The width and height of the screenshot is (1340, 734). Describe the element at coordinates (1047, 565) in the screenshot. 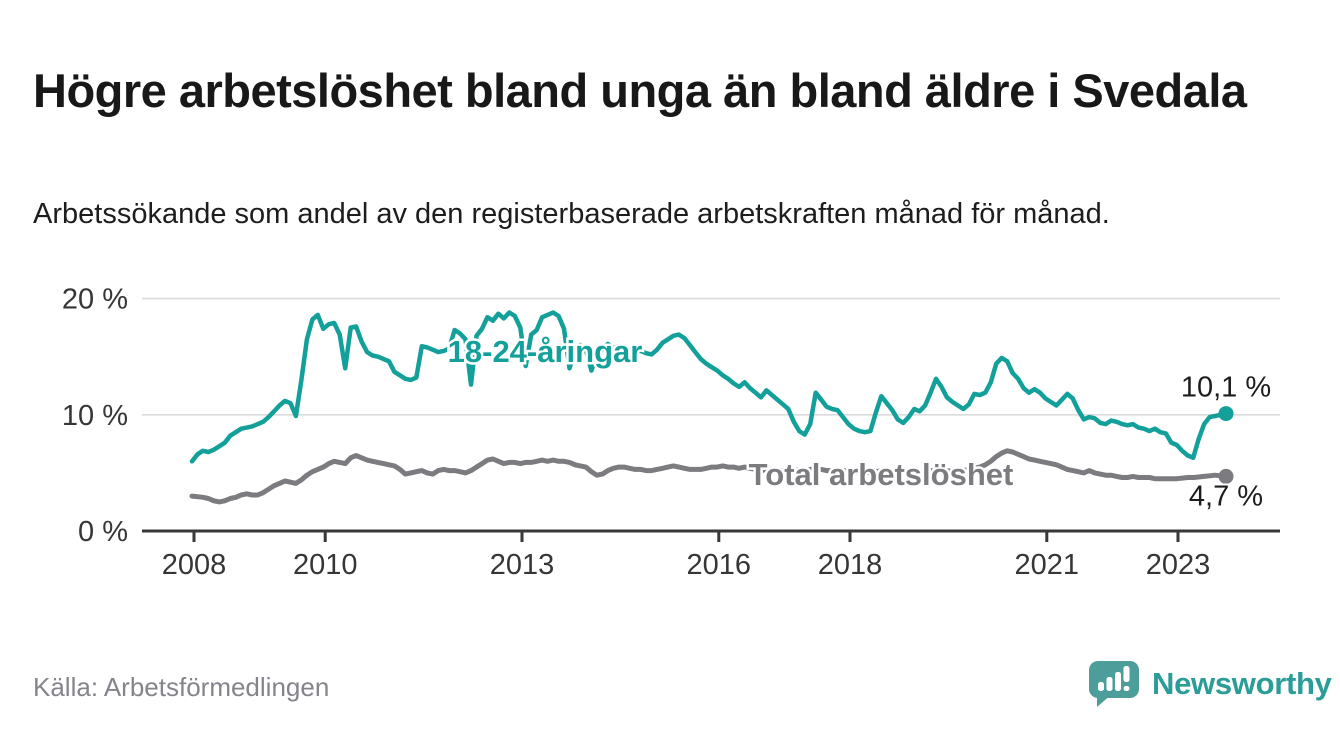

I see `x-tick-label-2021: 2021` at that location.